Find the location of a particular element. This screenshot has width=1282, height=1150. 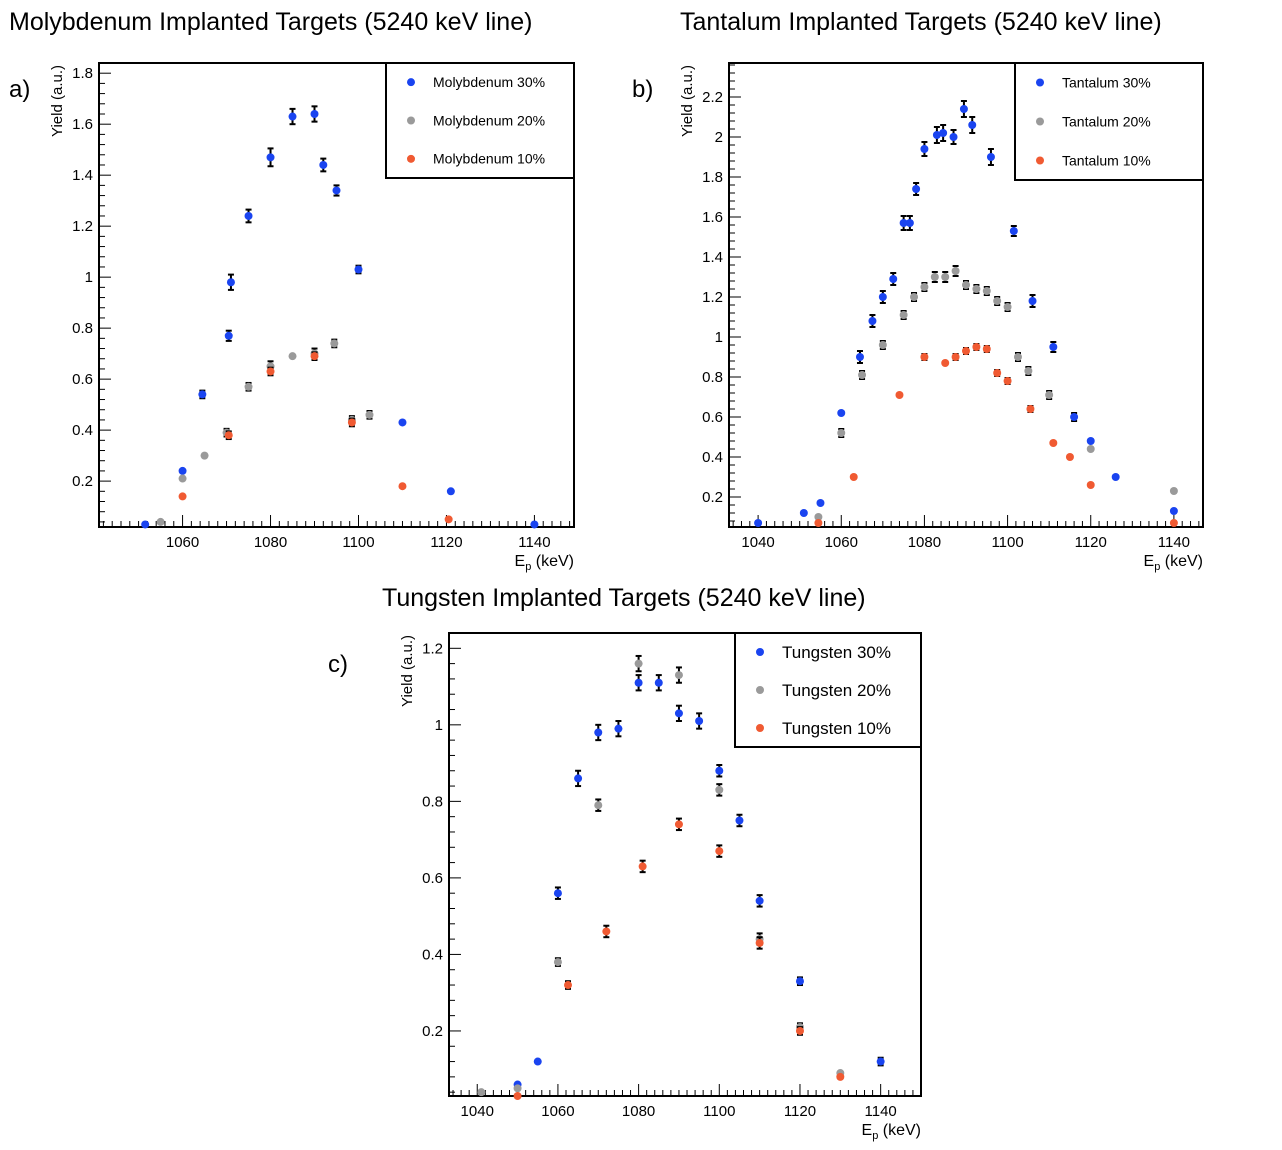

chart-b-y-axis-label: Yield (a.u.) is located at coordinates (687, 101).